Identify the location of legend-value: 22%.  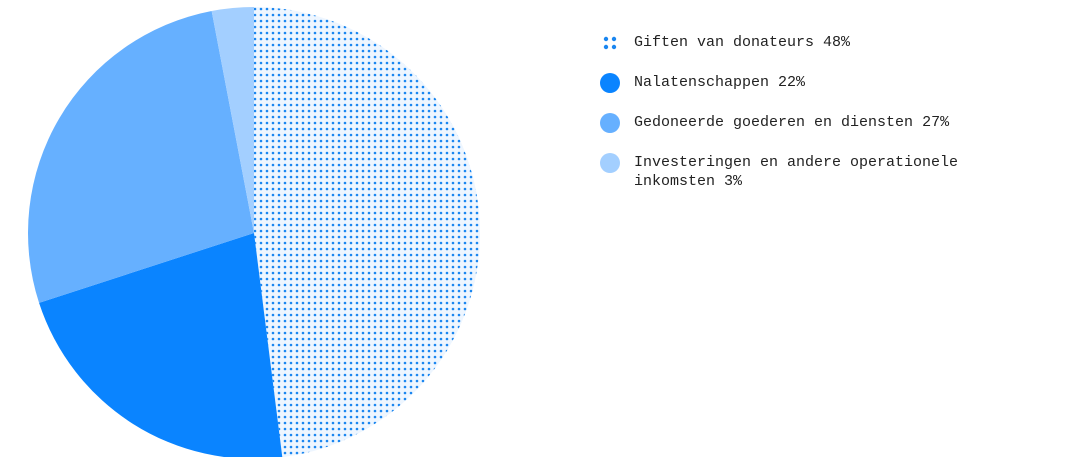
(792, 82).